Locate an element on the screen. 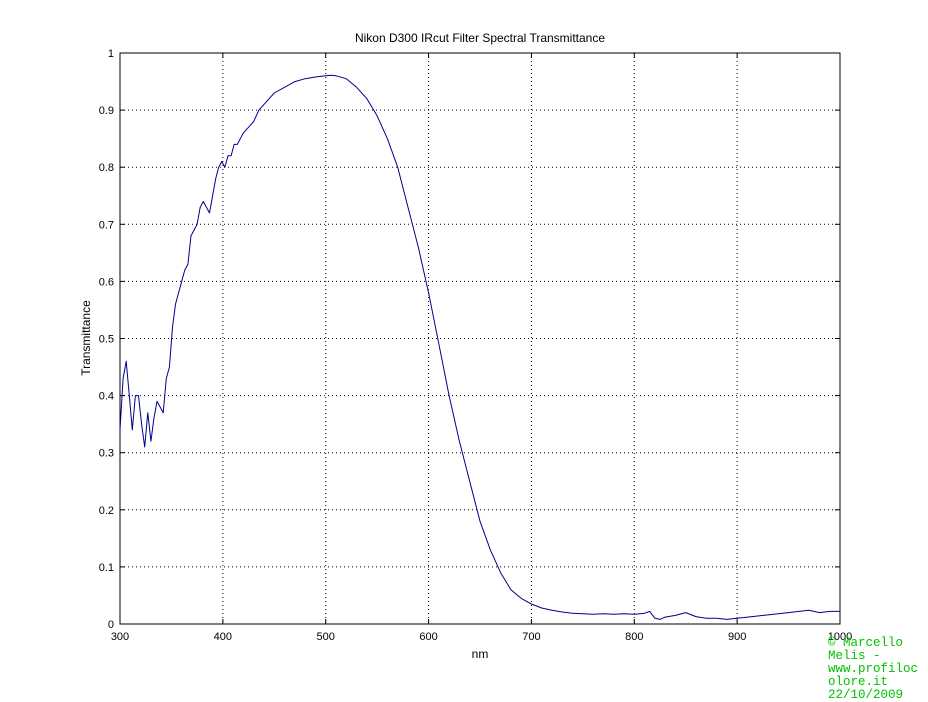  x-tick-label: 500 is located at coordinates (326, 637).